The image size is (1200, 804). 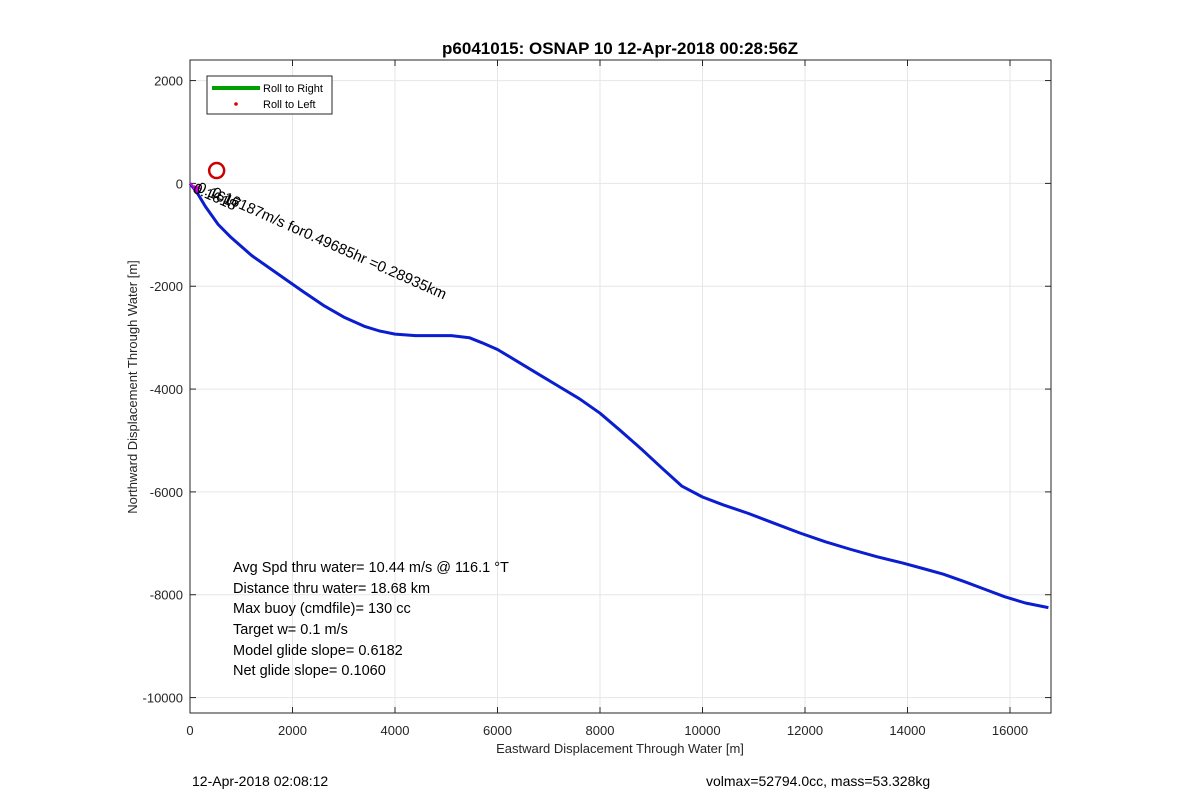 I want to click on stats-line: Avg Spd thru water= 10.44 m/s @ 116.1 °T, so click(x=371, y=568).